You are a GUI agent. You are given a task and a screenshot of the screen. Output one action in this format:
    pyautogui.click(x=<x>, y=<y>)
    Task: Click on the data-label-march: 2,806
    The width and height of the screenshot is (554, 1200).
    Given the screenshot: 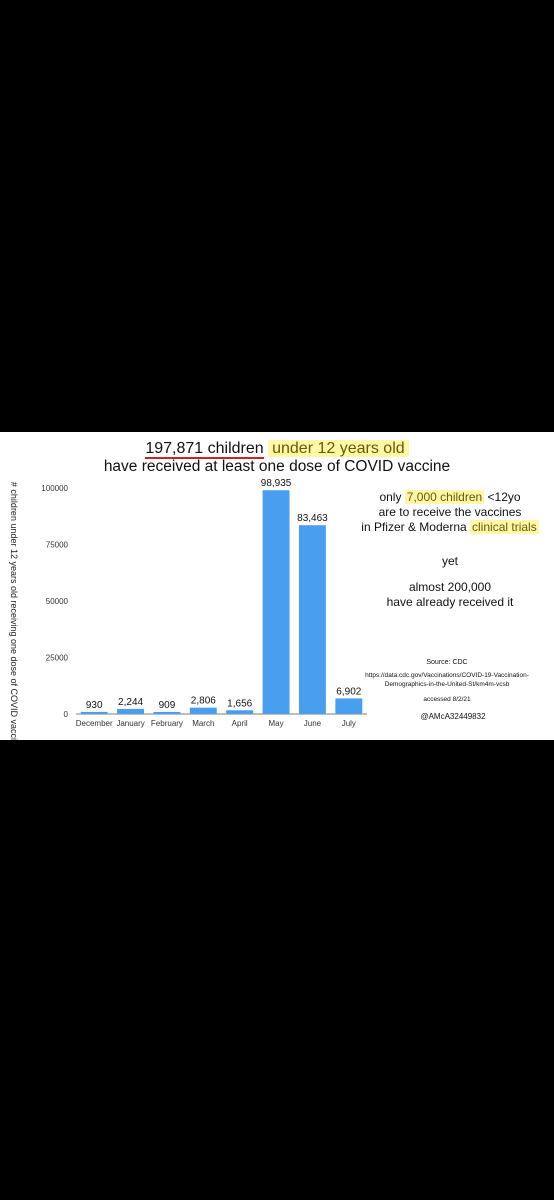 What is the action you would take?
    pyautogui.click(x=203, y=701)
    